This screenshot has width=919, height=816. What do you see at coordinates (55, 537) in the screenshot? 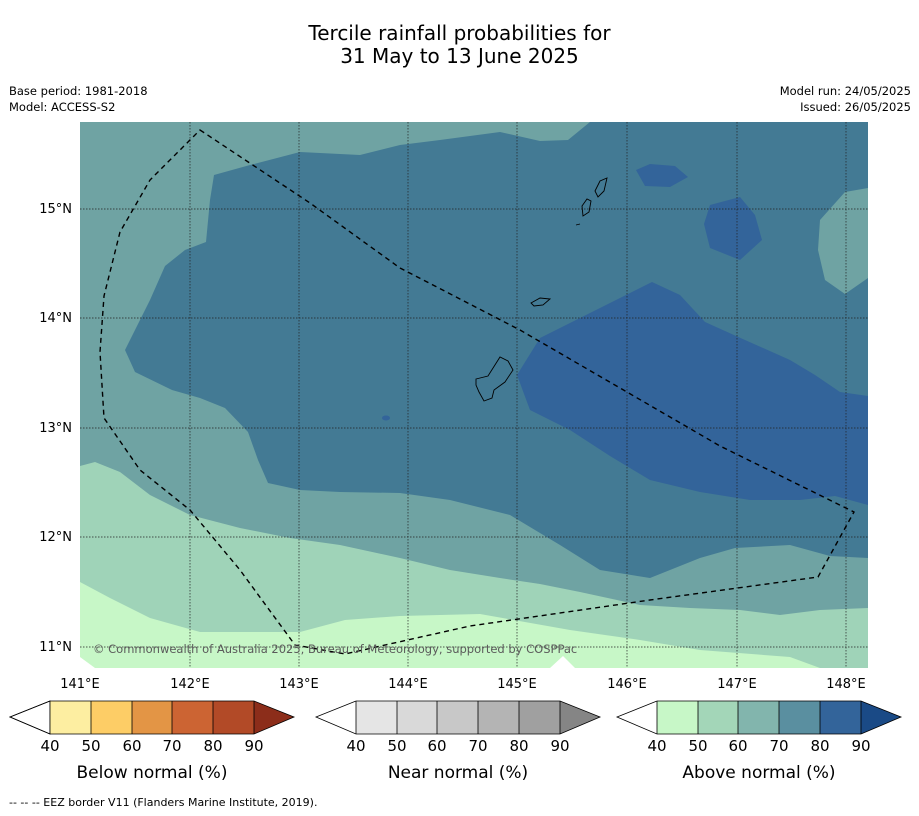
I see `lat-label: 12°N` at bounding box center [55, 537].